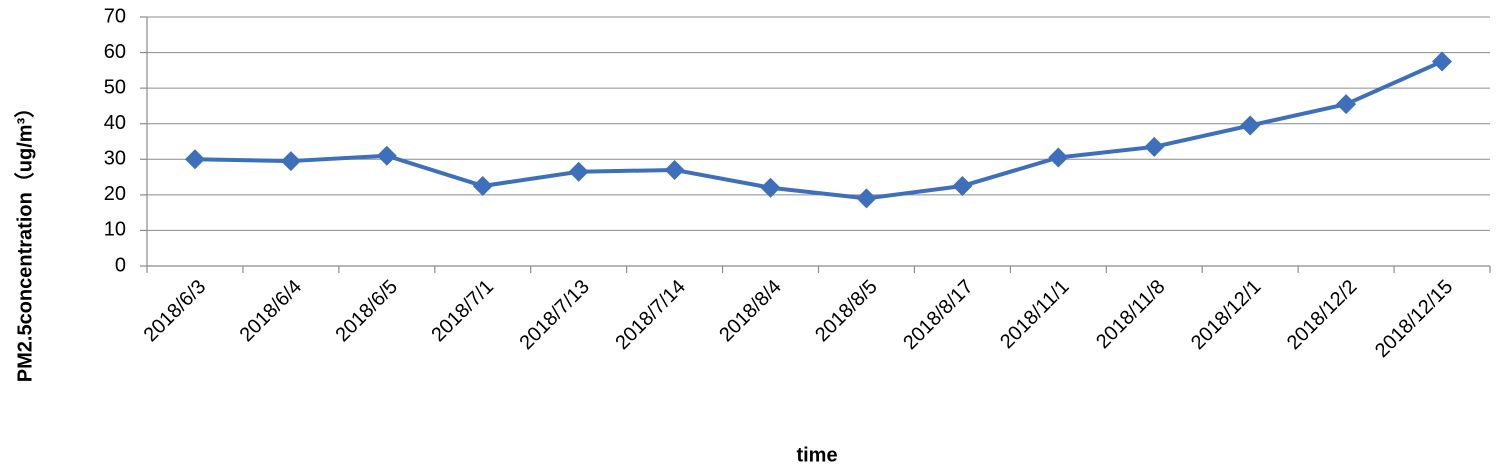 This screenshot has height=472, width=1499. I want to click on y-tick-label: 0, so click(120, 265).